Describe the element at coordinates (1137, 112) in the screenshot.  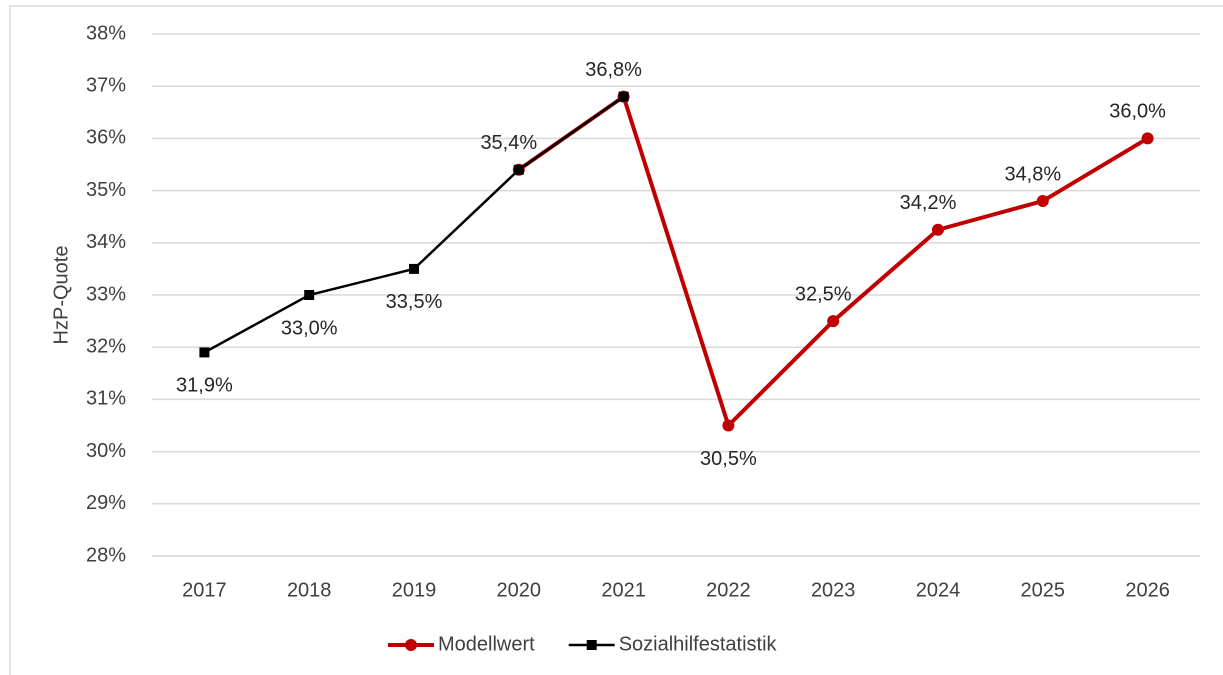
I see `data-label: 36,0%` at that location.